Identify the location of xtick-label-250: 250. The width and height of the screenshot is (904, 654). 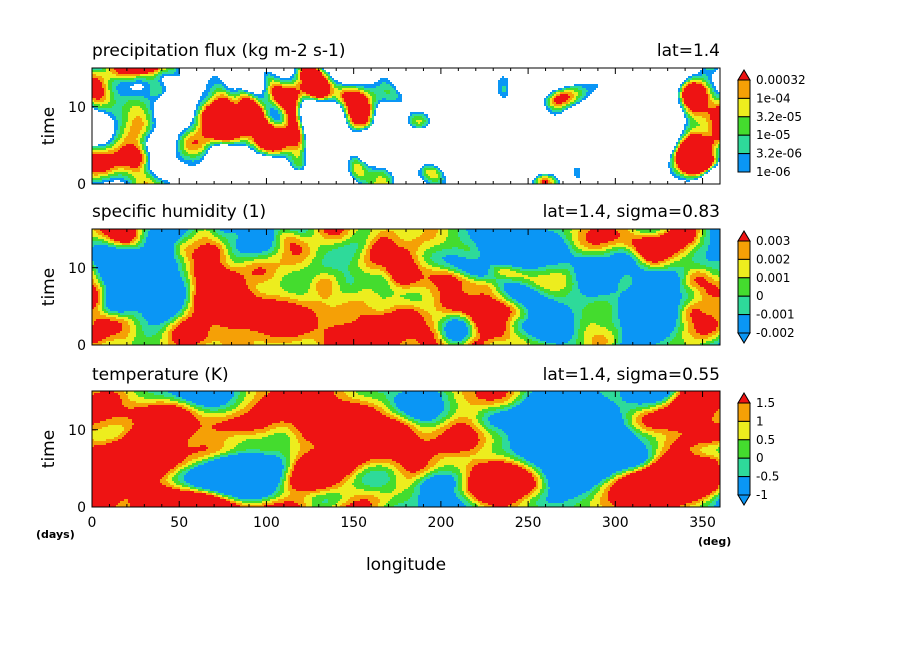
(528, 523).